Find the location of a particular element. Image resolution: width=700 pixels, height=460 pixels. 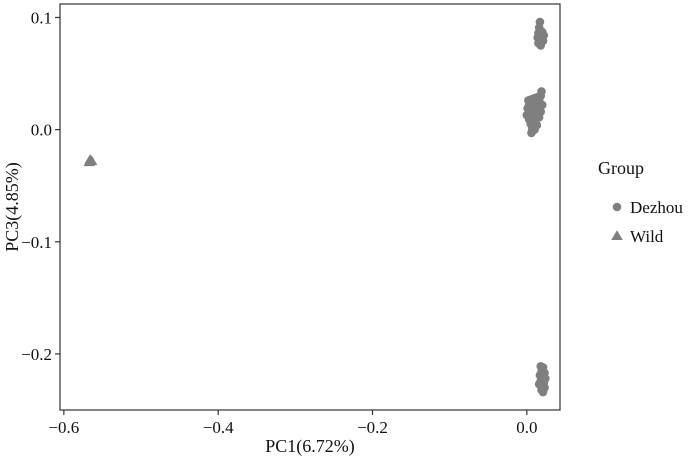

x-tick-label: −0.4 is located at coordinates (218, 427).